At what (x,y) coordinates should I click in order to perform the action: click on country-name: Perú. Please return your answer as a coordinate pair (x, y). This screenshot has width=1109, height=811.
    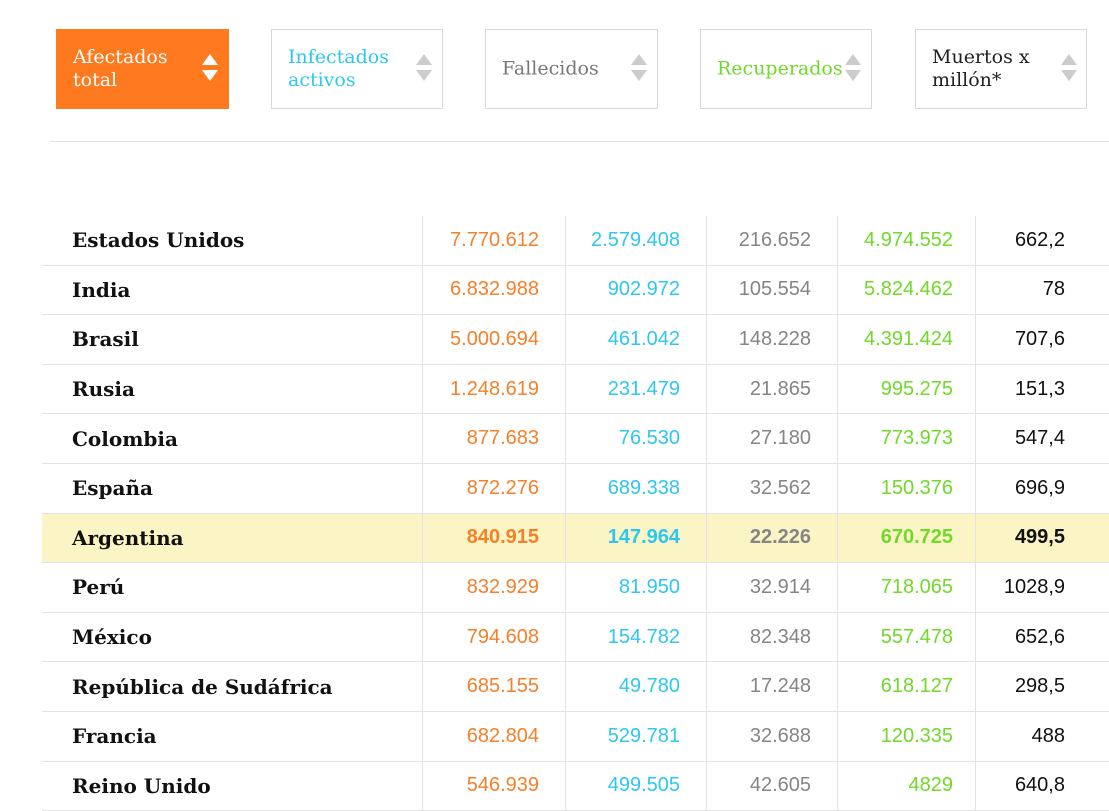
    Looking at the image, I should click on (98, 587).